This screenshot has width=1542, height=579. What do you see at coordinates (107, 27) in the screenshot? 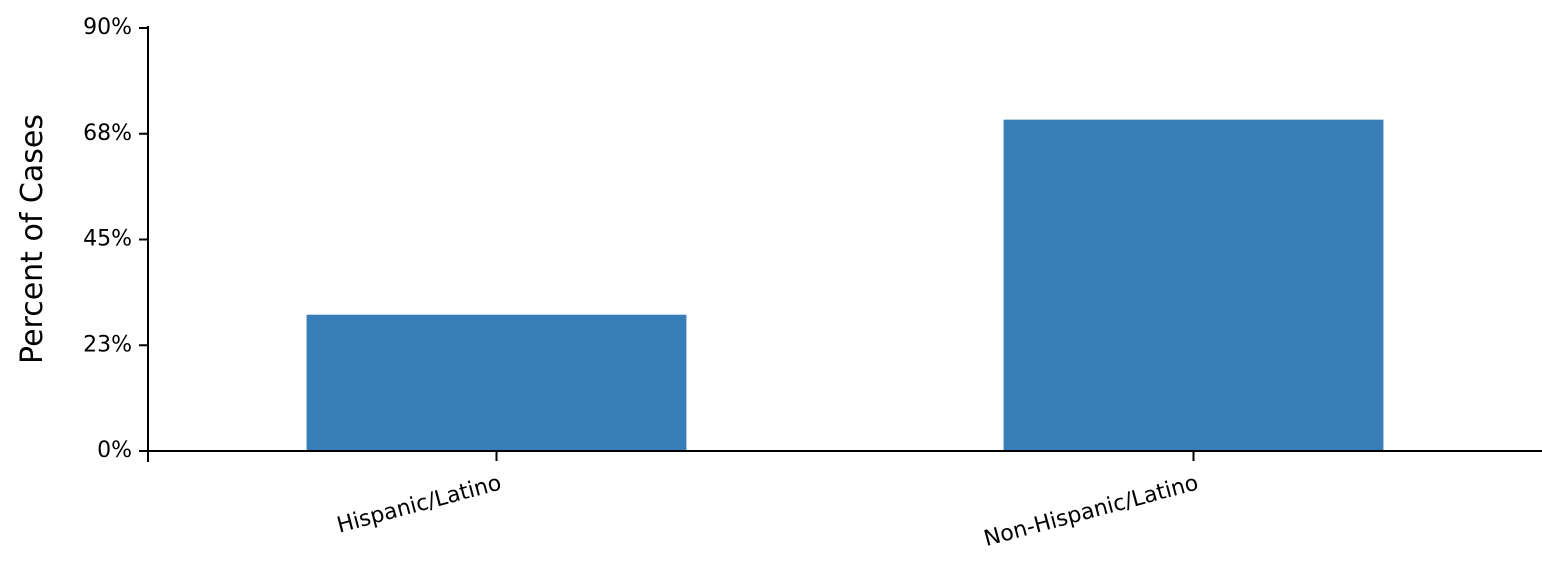
I see `y-tick-label: 90%` at bounding box center [107, 27].